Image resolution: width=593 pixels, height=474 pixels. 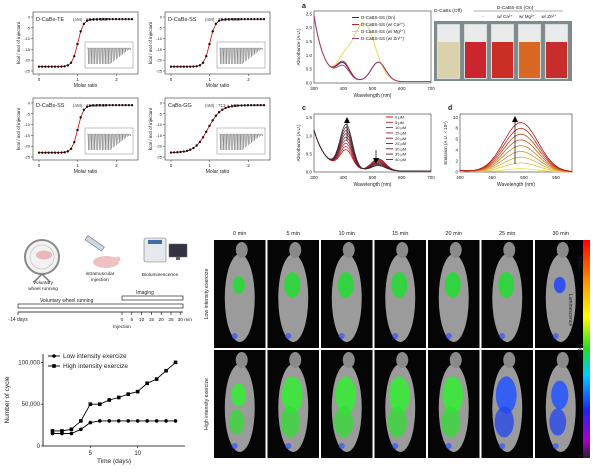 What do you see at coordinates (343, 177) in the screenshot?
I see `x-tick-label: 400` at bounding box center [343, 177].